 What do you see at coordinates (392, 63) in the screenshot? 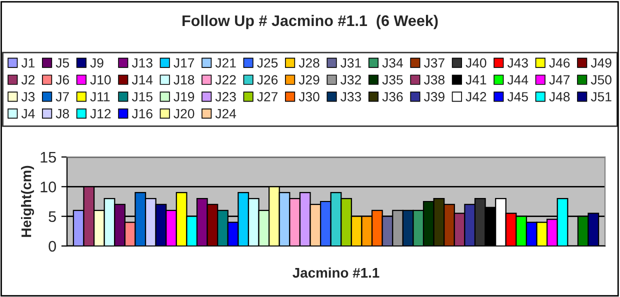
I see `legend-label: J34` at bounding box center [392, 63].